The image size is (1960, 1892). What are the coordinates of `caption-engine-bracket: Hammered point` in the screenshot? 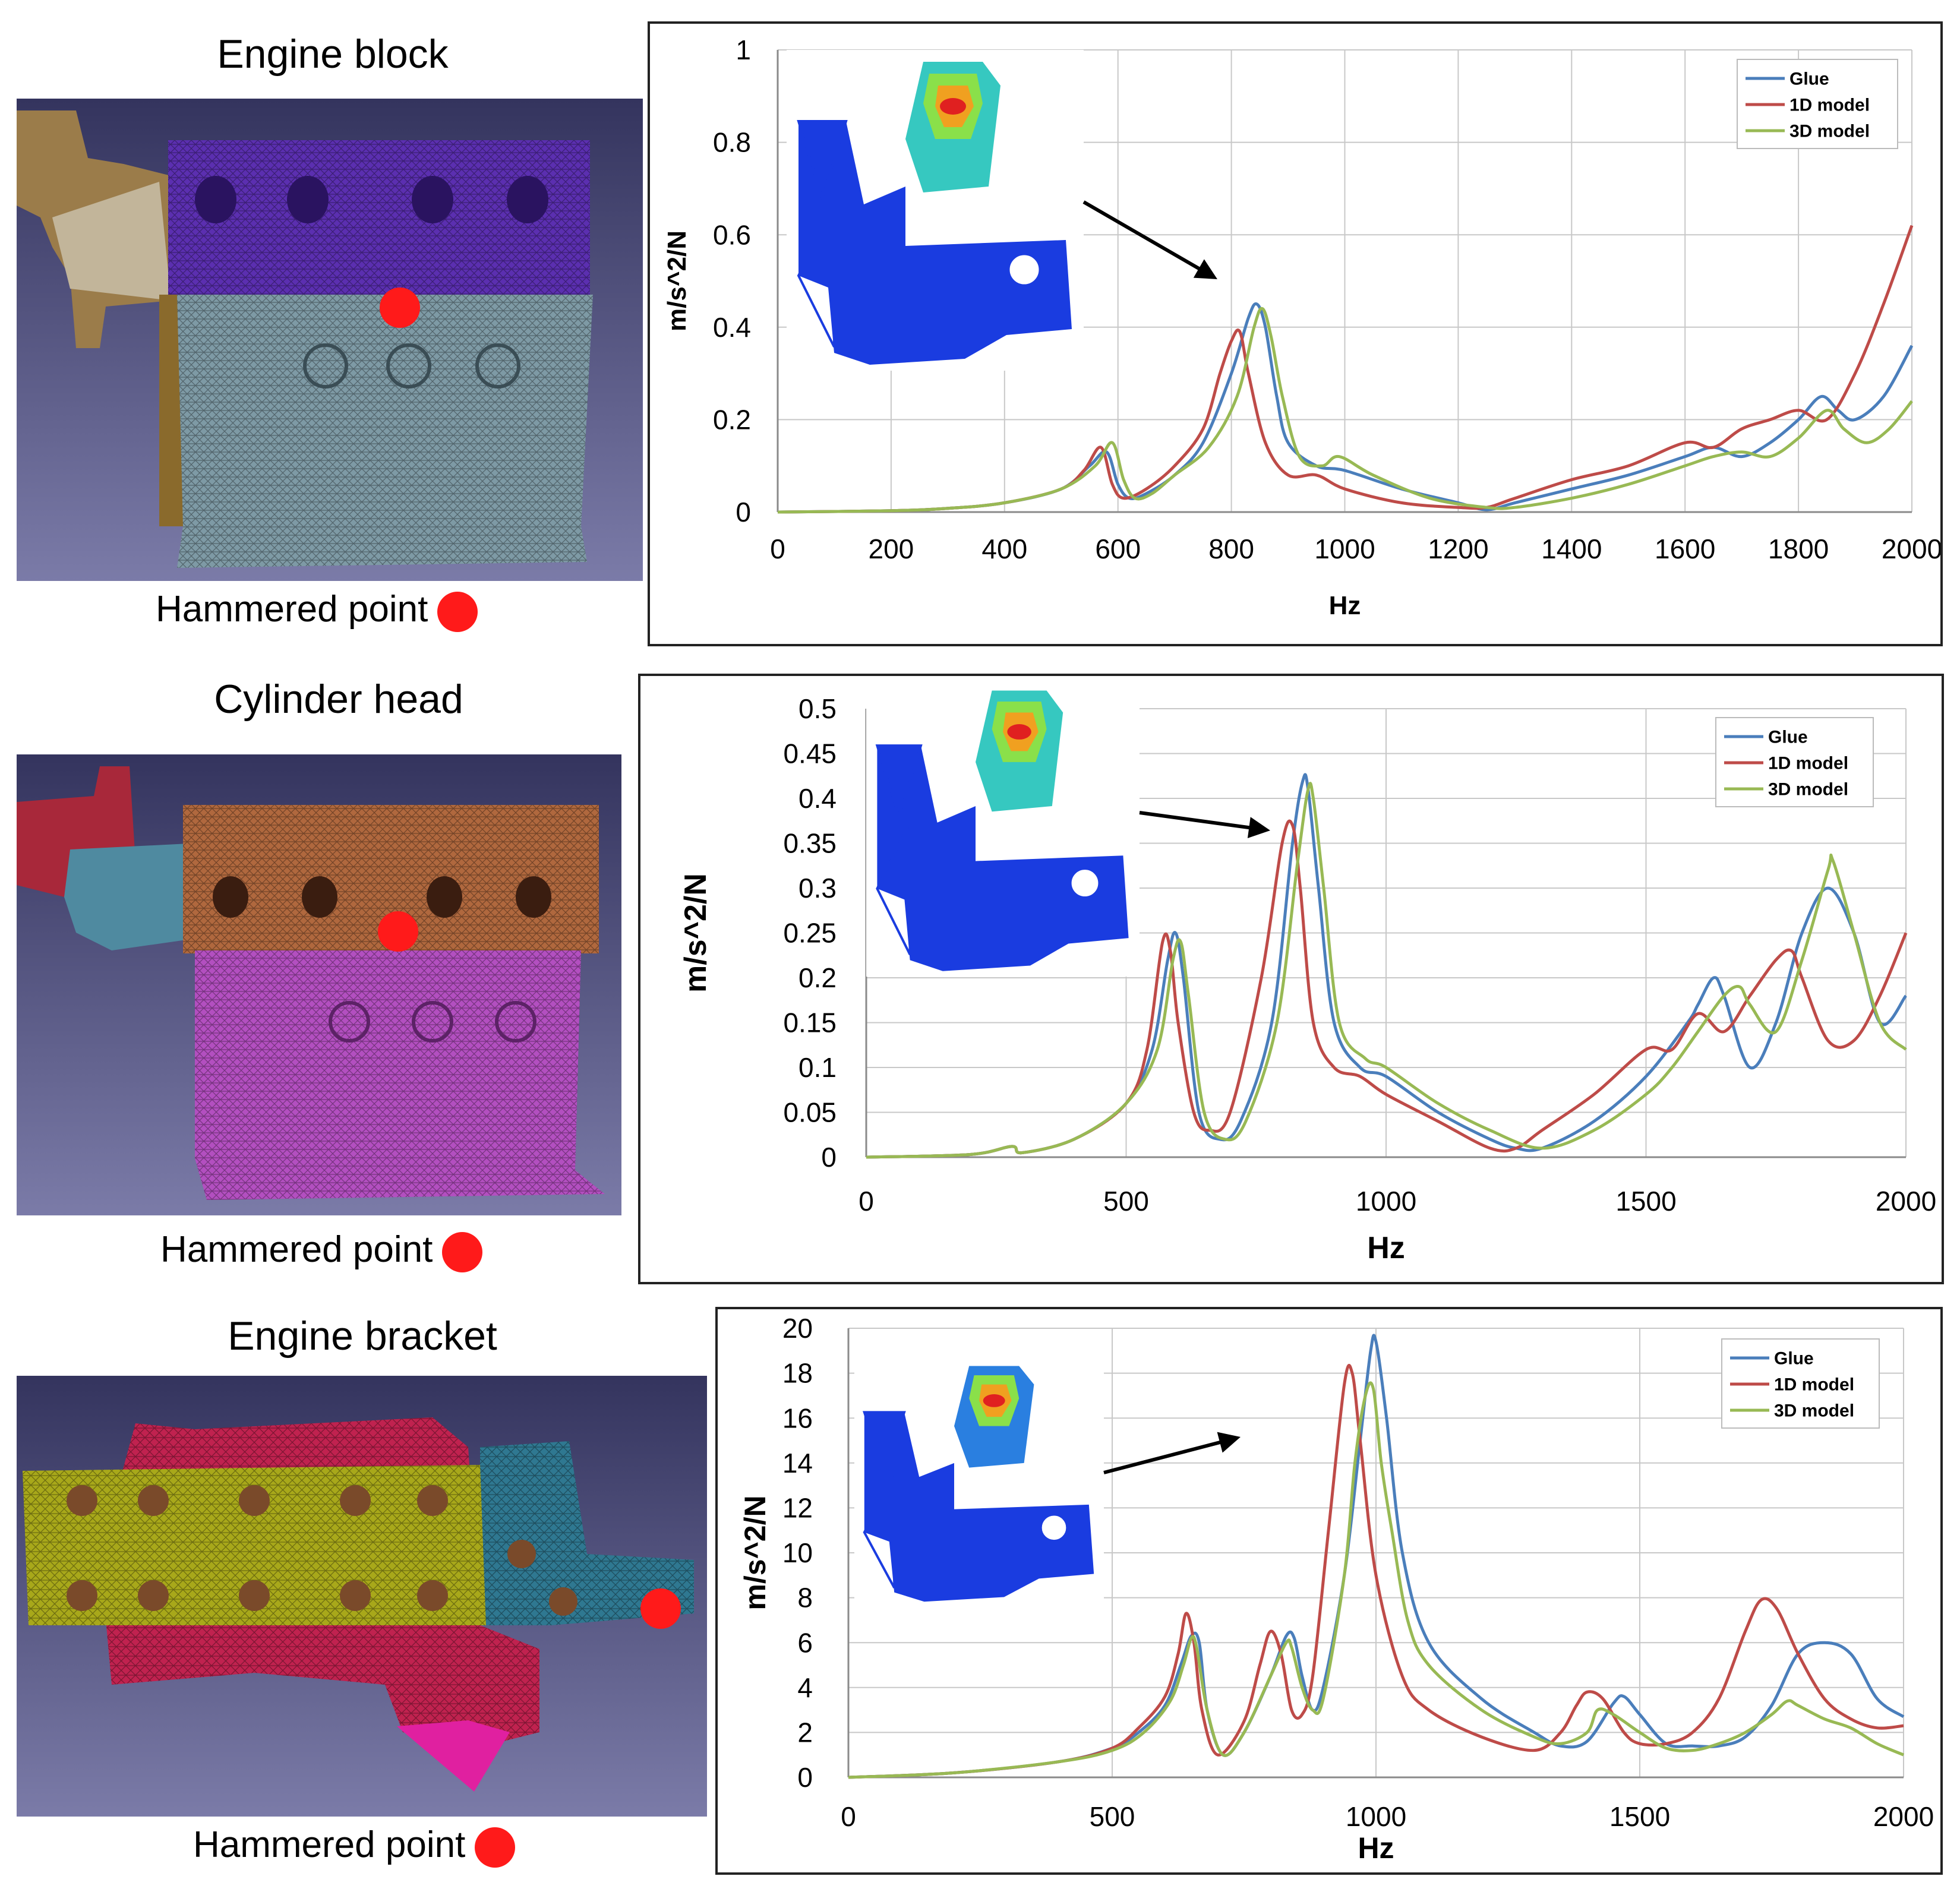 It's located at (354, 1846).